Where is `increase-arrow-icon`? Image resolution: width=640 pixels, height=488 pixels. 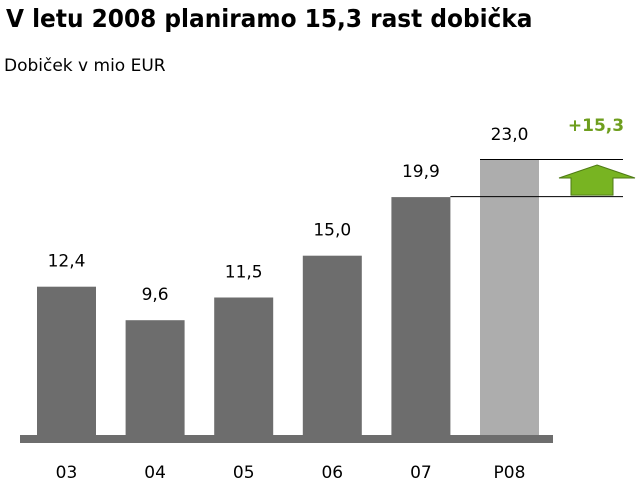 increase-arrow-icon is located at coordinates (597, 180).